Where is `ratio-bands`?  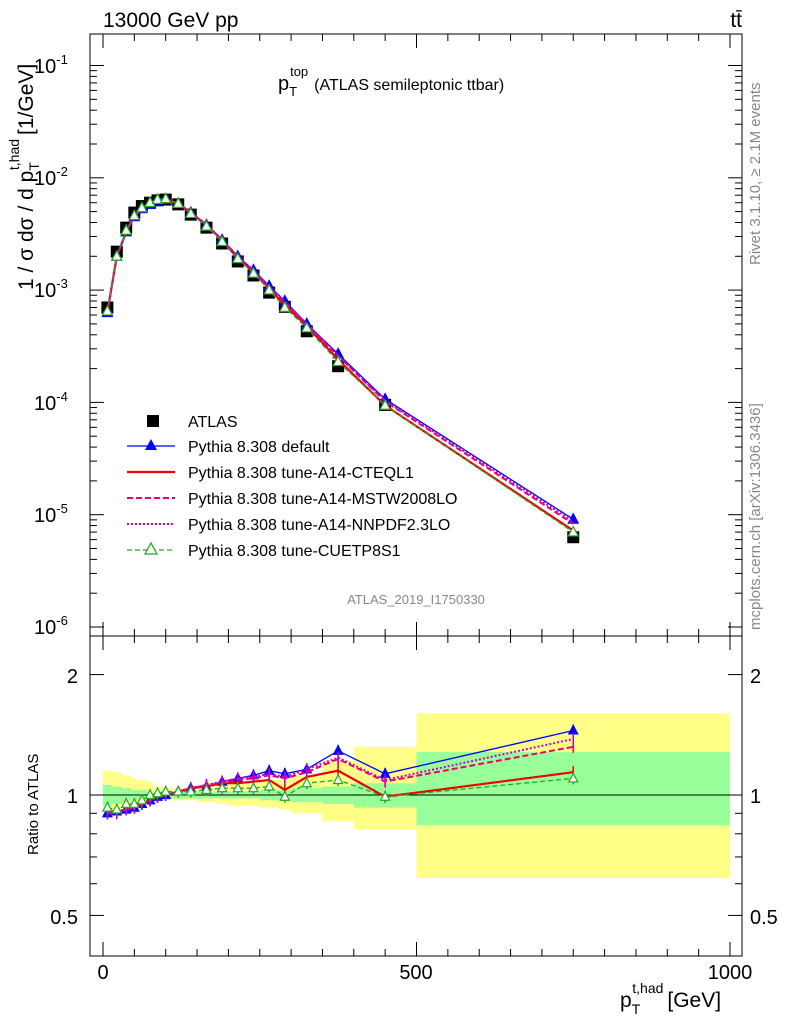
ratio-bands is located at coordinates (416, 796).